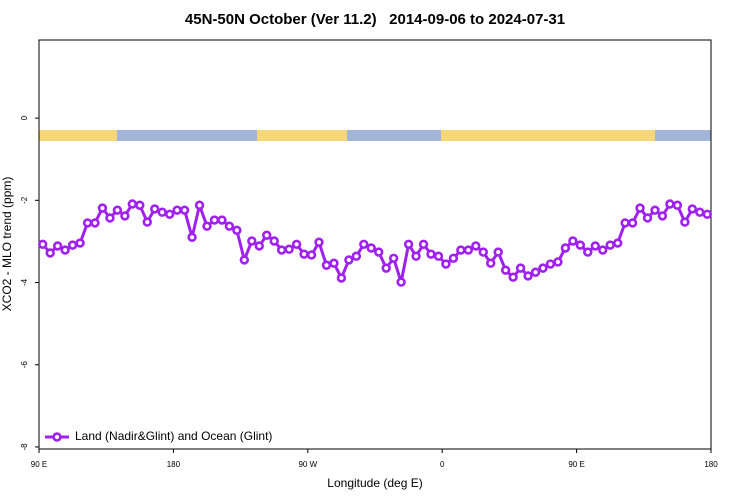  Describe the element at coordinates (24, 200) in the screenshot. I see `y-tick-label: -2` at that location.